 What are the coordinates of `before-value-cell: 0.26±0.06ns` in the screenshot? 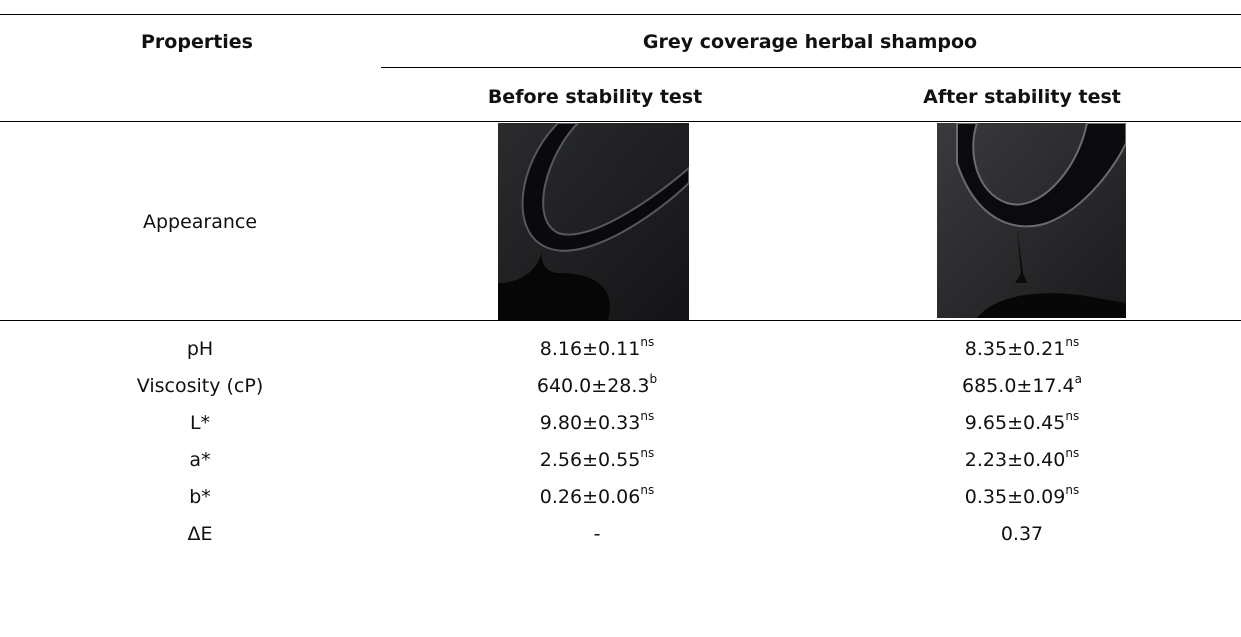 It's located at (597, 495).